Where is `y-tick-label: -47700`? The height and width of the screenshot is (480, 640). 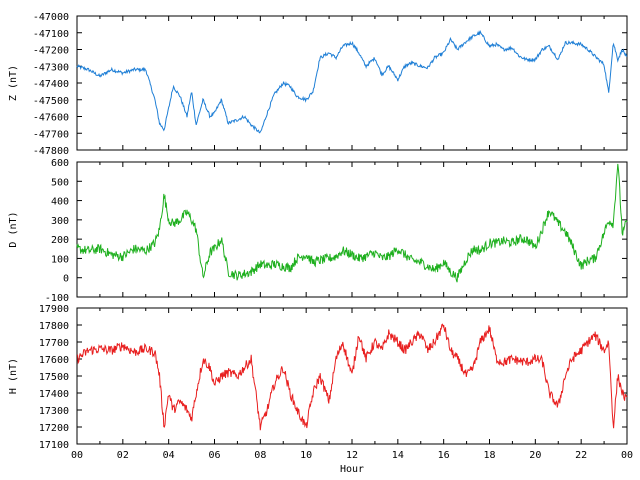 y-tick-label: -47700 is located at coordinates (51, 134).